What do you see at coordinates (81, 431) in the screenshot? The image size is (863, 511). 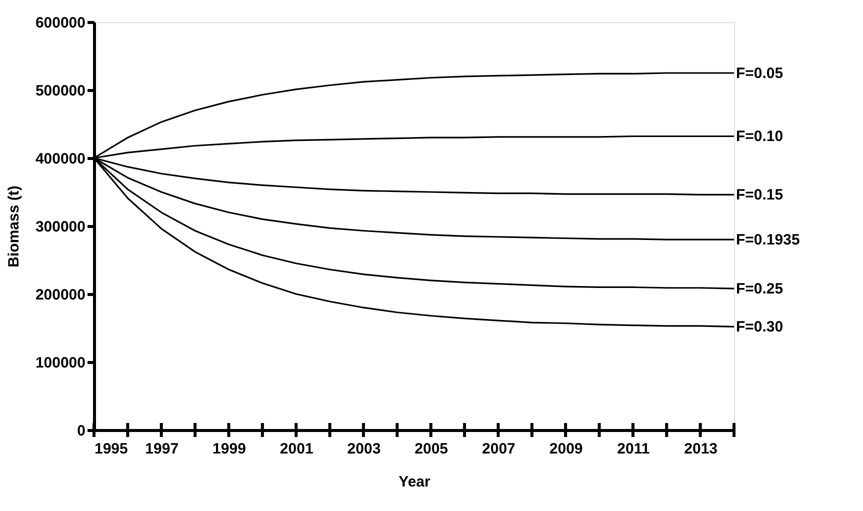 I see `y-tick-label: 0` at bounding box center [81, 431].